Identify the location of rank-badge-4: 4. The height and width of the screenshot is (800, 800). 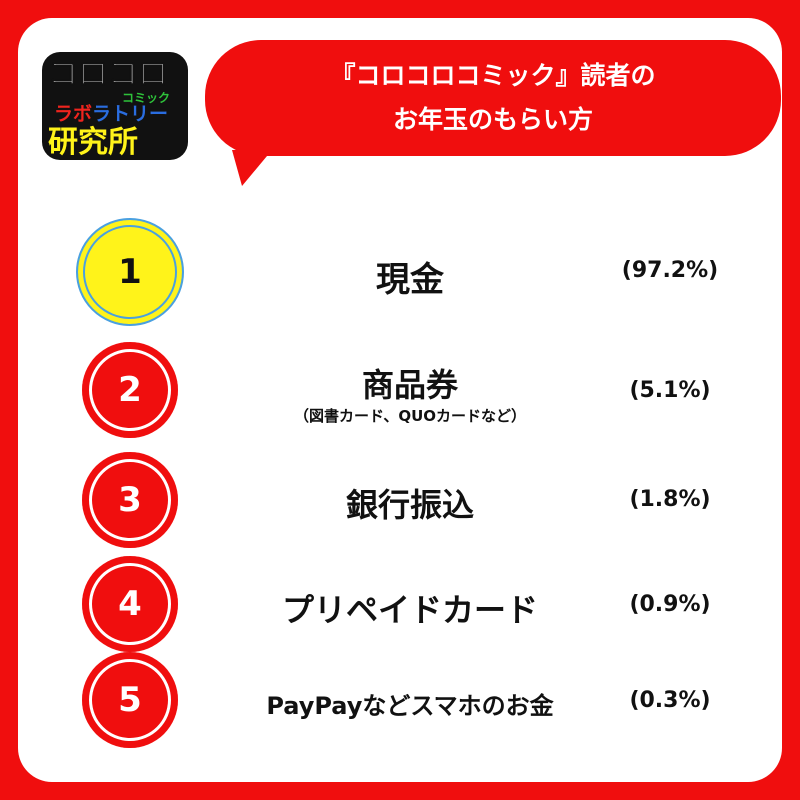
(130, 604).